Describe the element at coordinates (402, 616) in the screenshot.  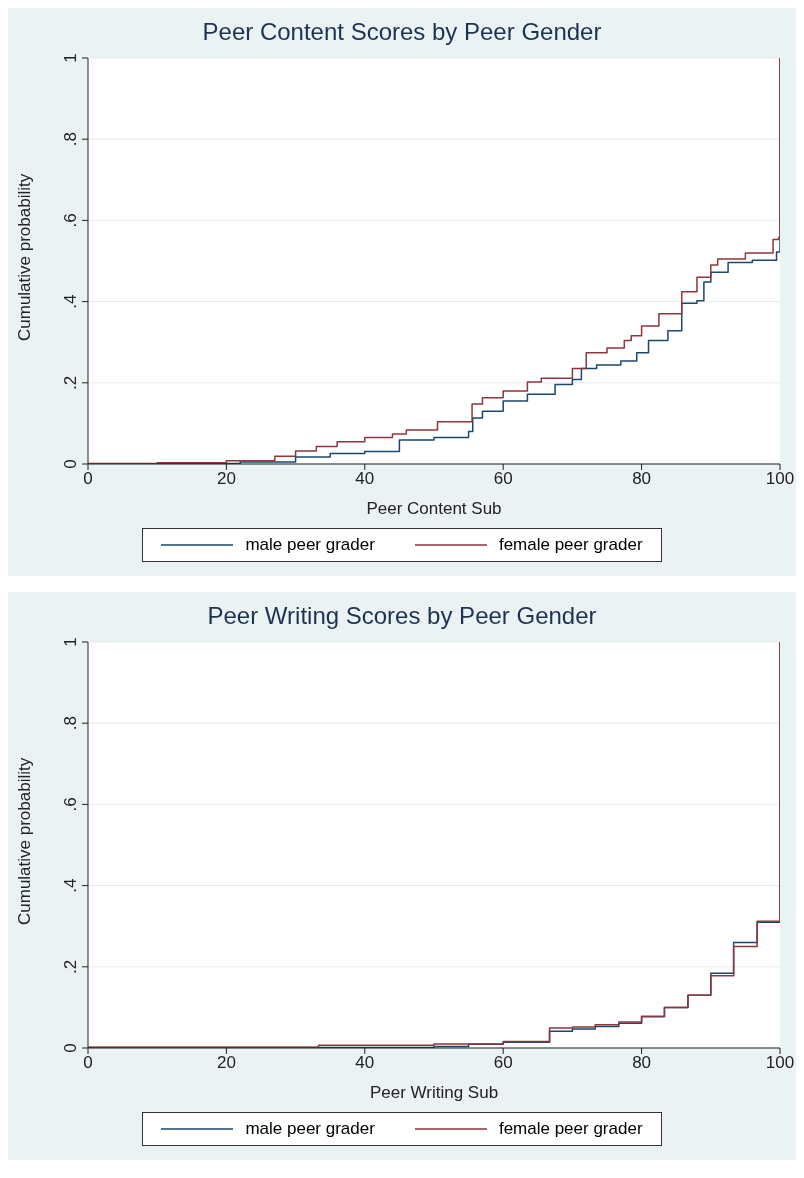
I see `chart-title: Peer Writing Scores by Peer Gender` at that location.